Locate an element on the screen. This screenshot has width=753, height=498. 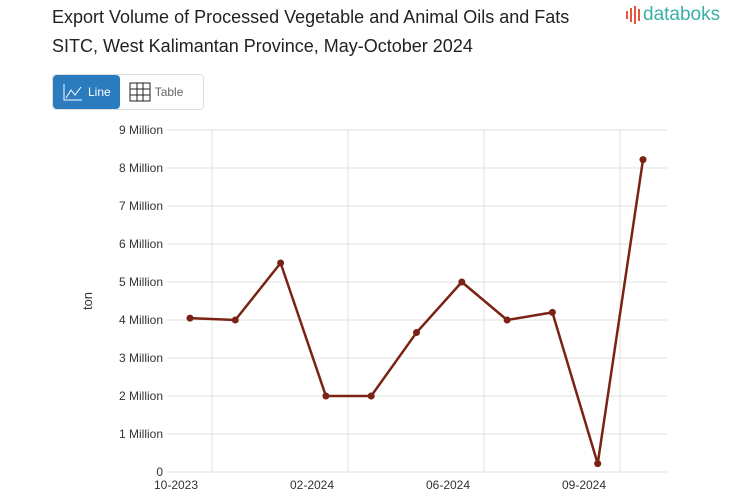
table-label: Table is located at coordinates (169, 92).